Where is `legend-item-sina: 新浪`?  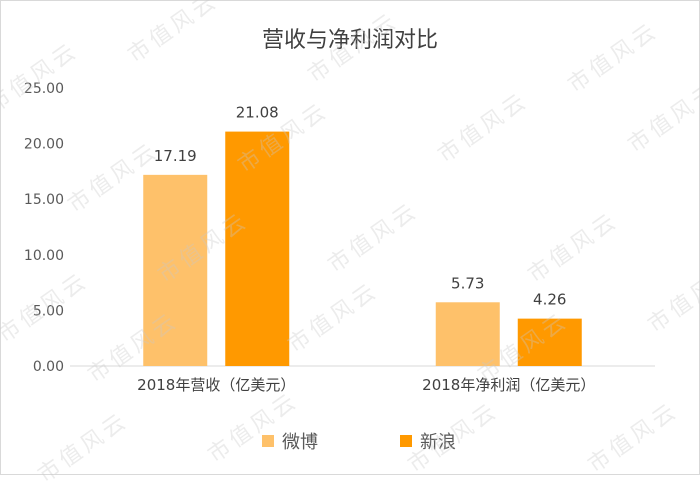
legend-item-sina: 新浪 is located at coordinates (428, 441).